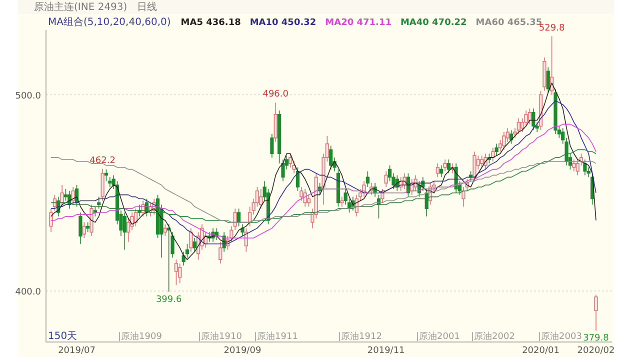  What do you see at coordinates (596, 351) in the screenshot?
I see `x-tick-label: 2020/02` at bounding box center [596, 351].